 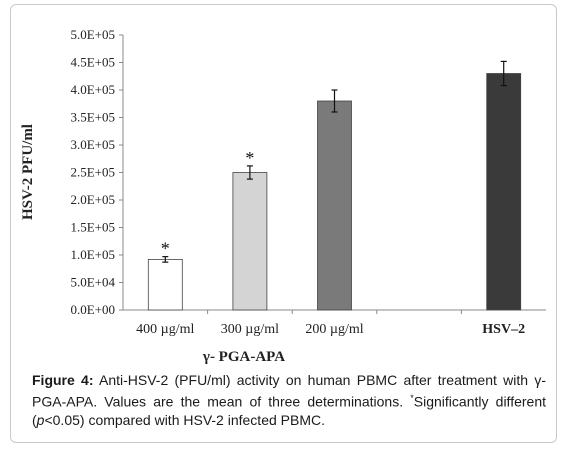 I want to click on y-tick-label: 3.5E+05, so click(x=92, y=117).